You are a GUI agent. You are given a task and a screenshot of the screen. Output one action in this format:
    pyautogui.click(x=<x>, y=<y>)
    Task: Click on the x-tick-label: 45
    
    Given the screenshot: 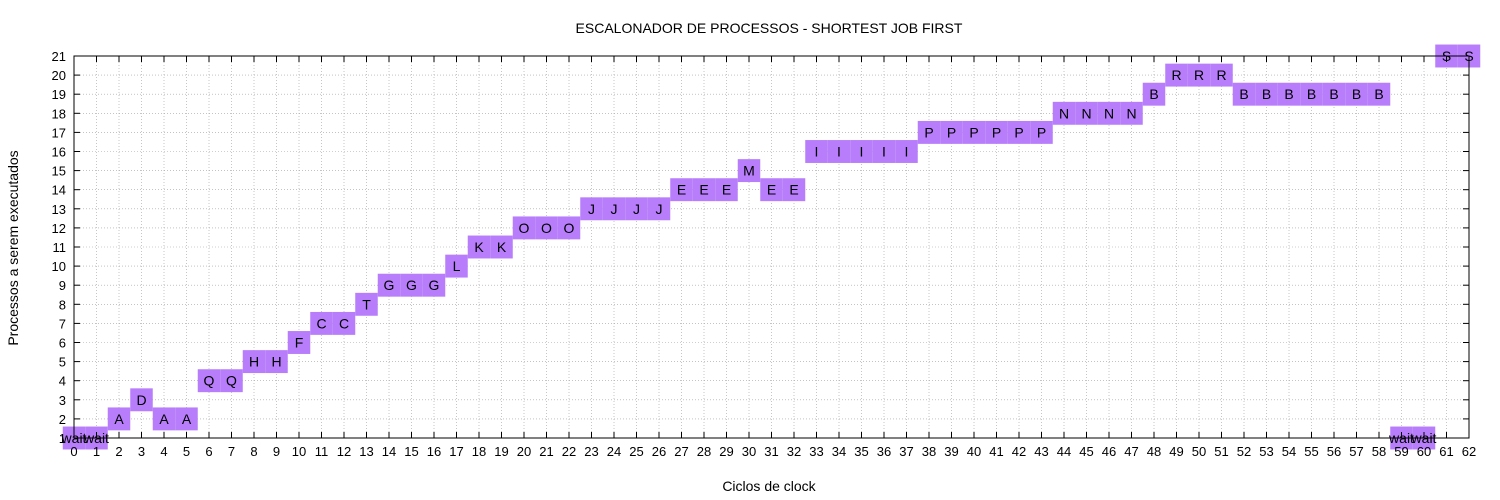 What is the action you would take?
    pyautogui.click(x=1086, y=451)
    